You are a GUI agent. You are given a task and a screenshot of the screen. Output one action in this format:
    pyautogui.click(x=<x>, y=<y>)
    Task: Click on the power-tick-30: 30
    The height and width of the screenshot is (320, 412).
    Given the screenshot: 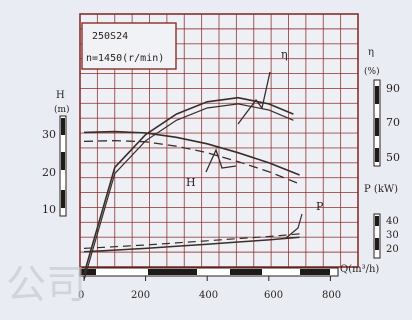 What is the action you would take?
    pyautogui.click(x=392, y=235)
    